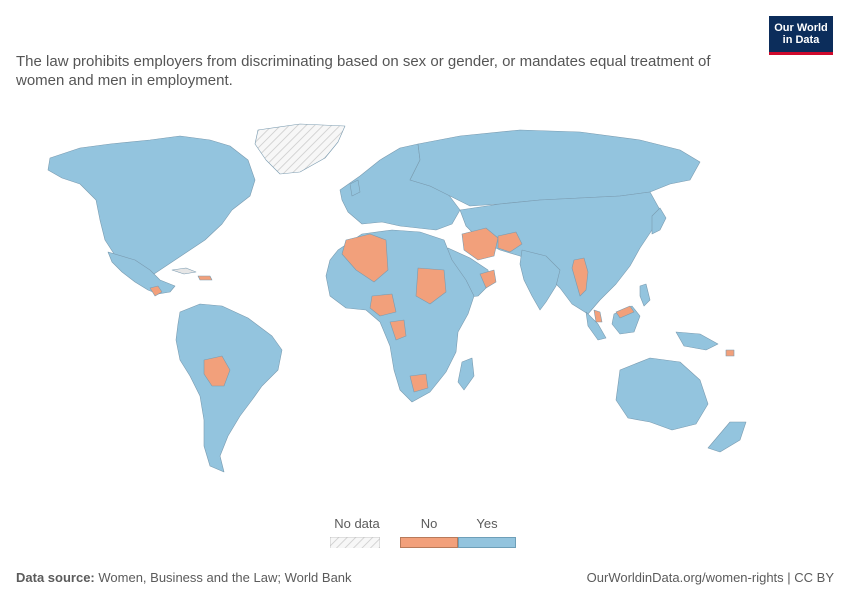 This screenshot has width=850, height=600. I want to click on legend-swatch-yes, so click(487, 542).